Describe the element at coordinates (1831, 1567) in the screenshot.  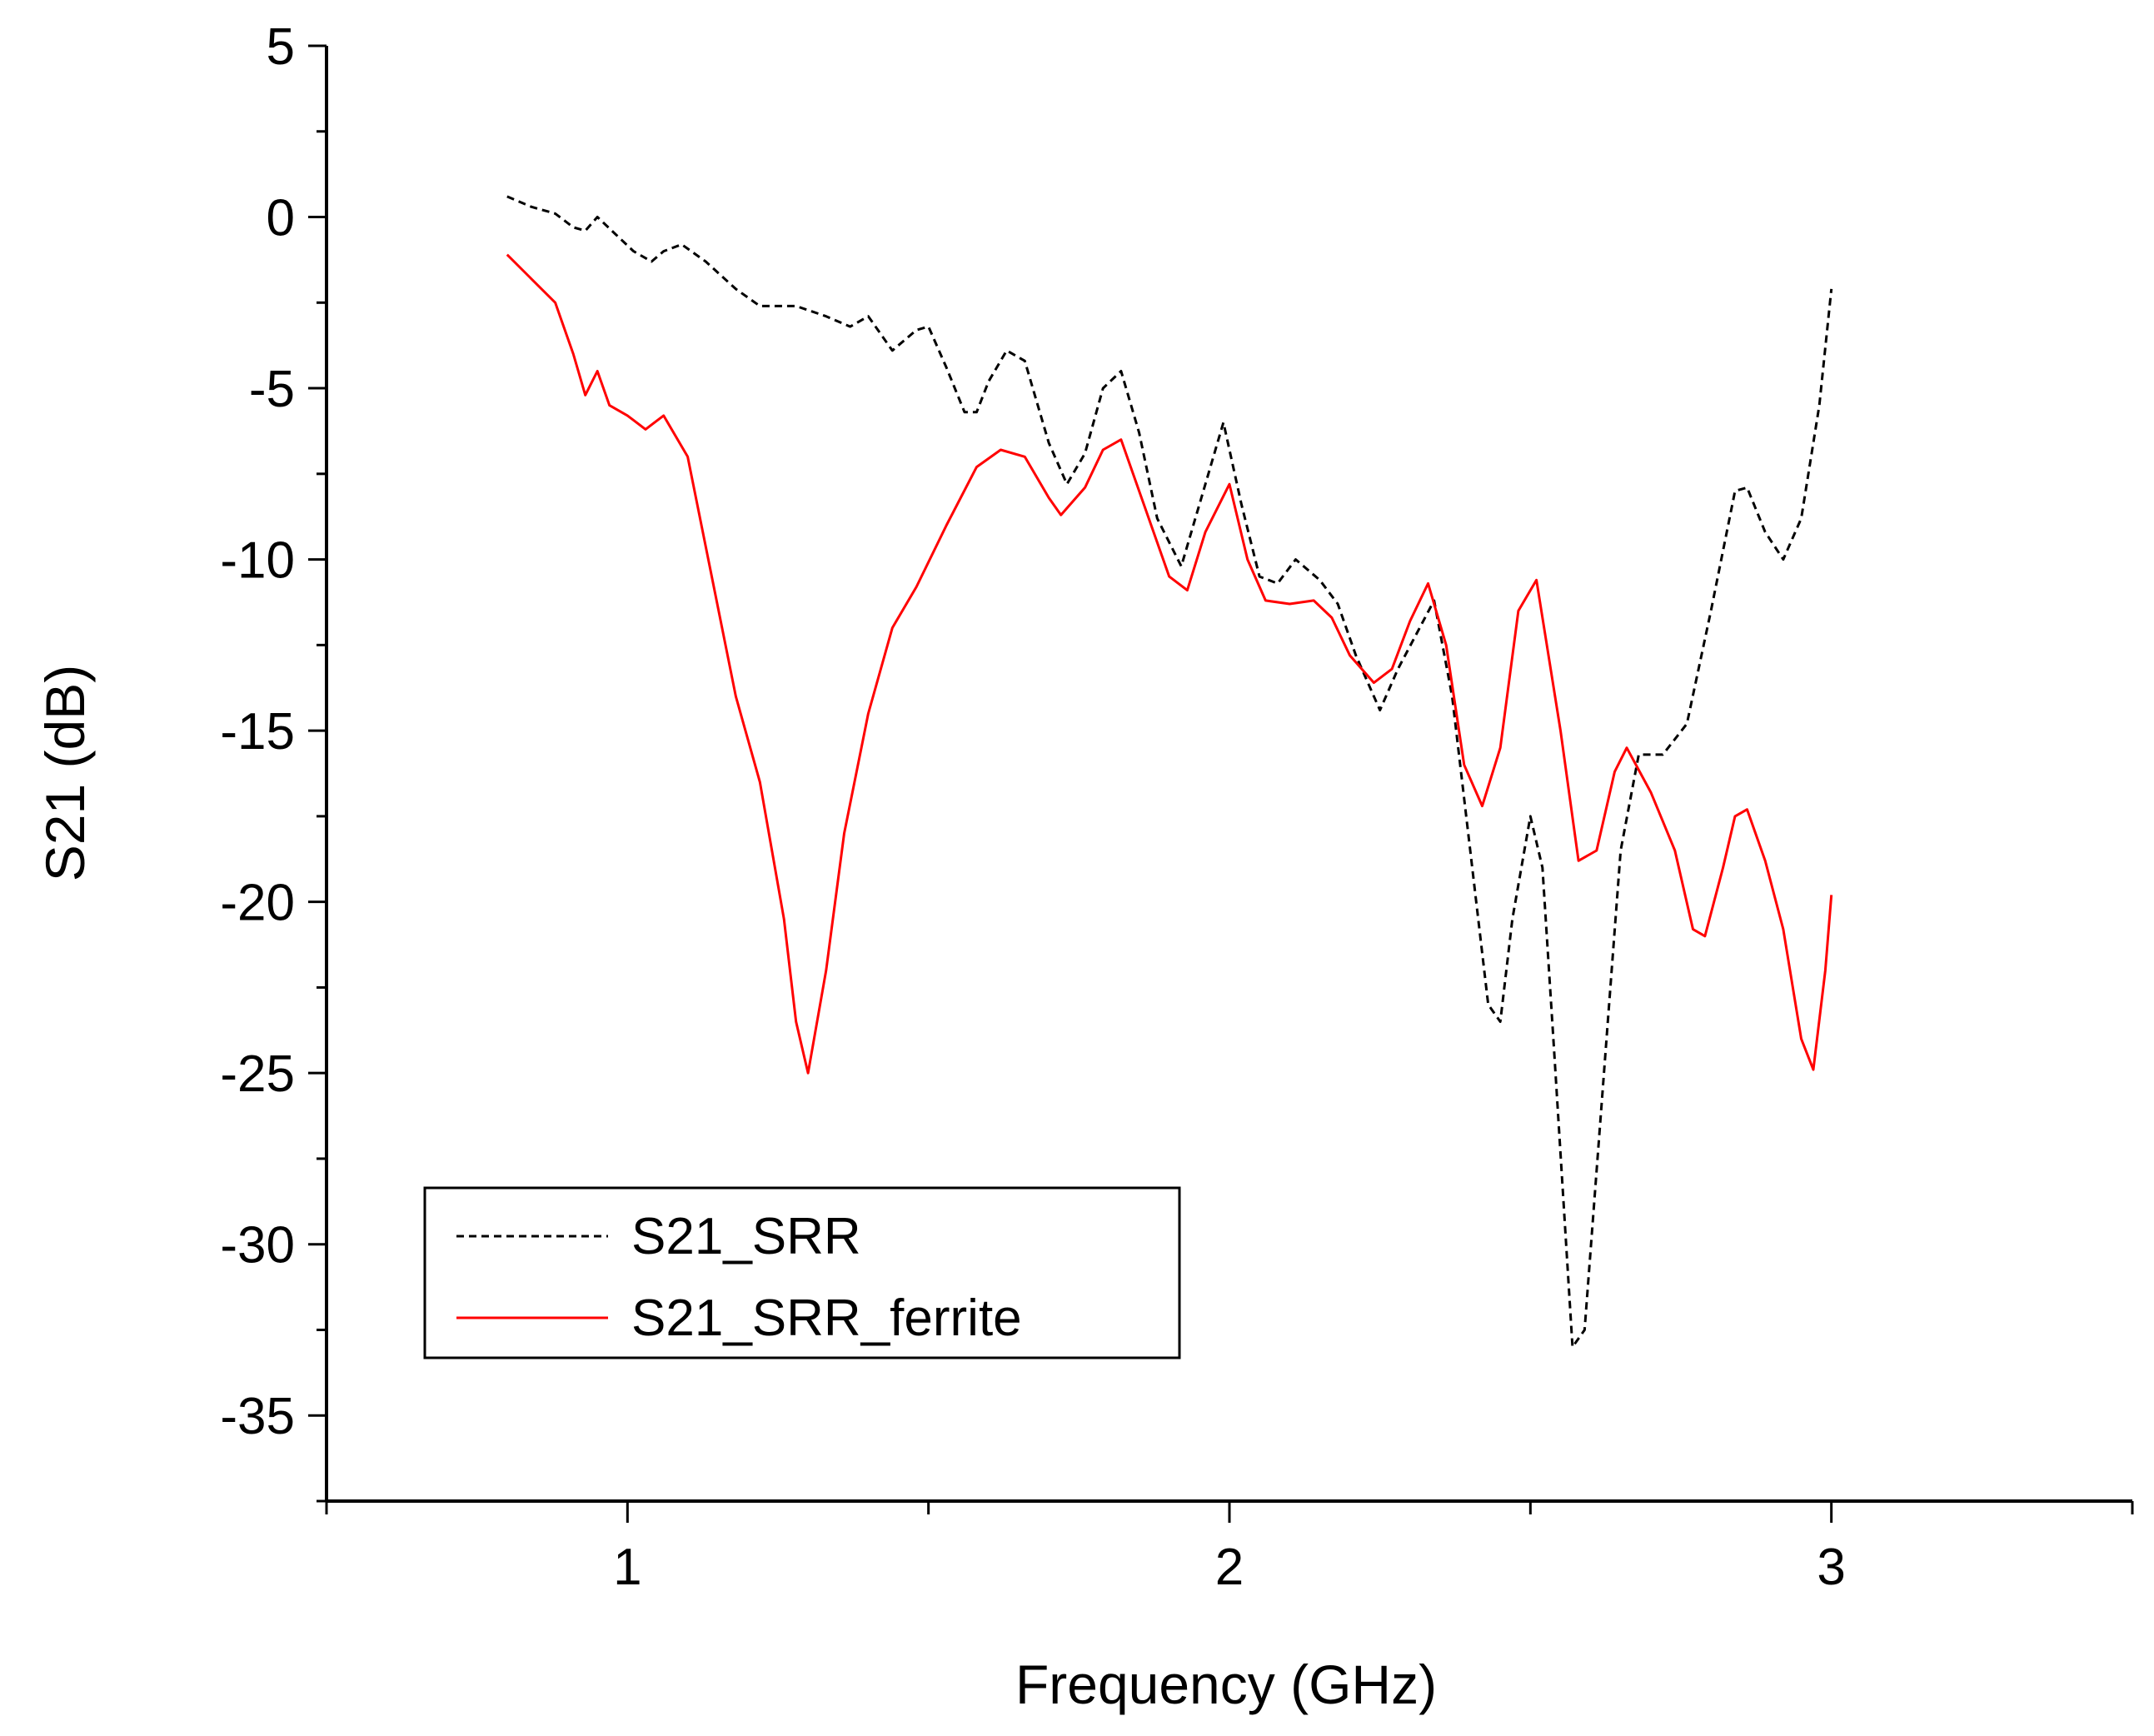
I see `x-tick-label: 3` at that location.